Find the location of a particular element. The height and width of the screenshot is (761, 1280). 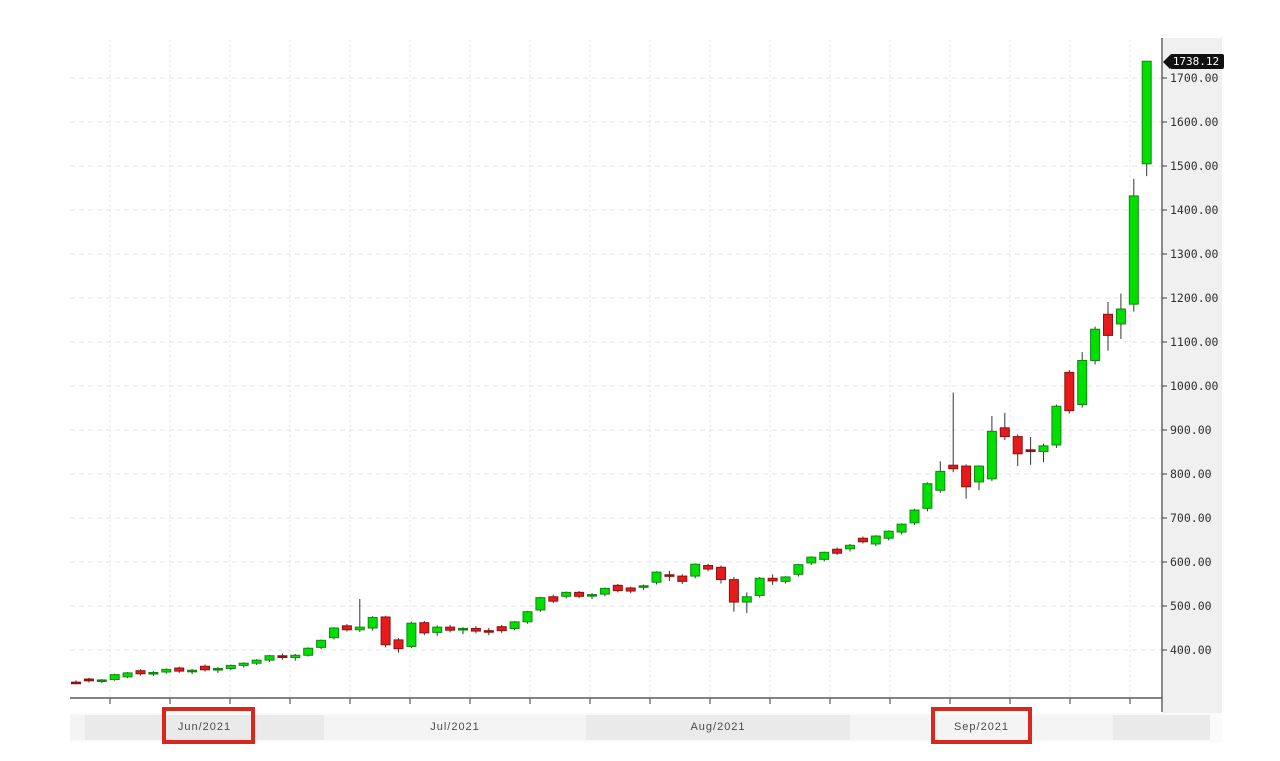

month-label: Jun/2021 is located at coordinates (204, 727).